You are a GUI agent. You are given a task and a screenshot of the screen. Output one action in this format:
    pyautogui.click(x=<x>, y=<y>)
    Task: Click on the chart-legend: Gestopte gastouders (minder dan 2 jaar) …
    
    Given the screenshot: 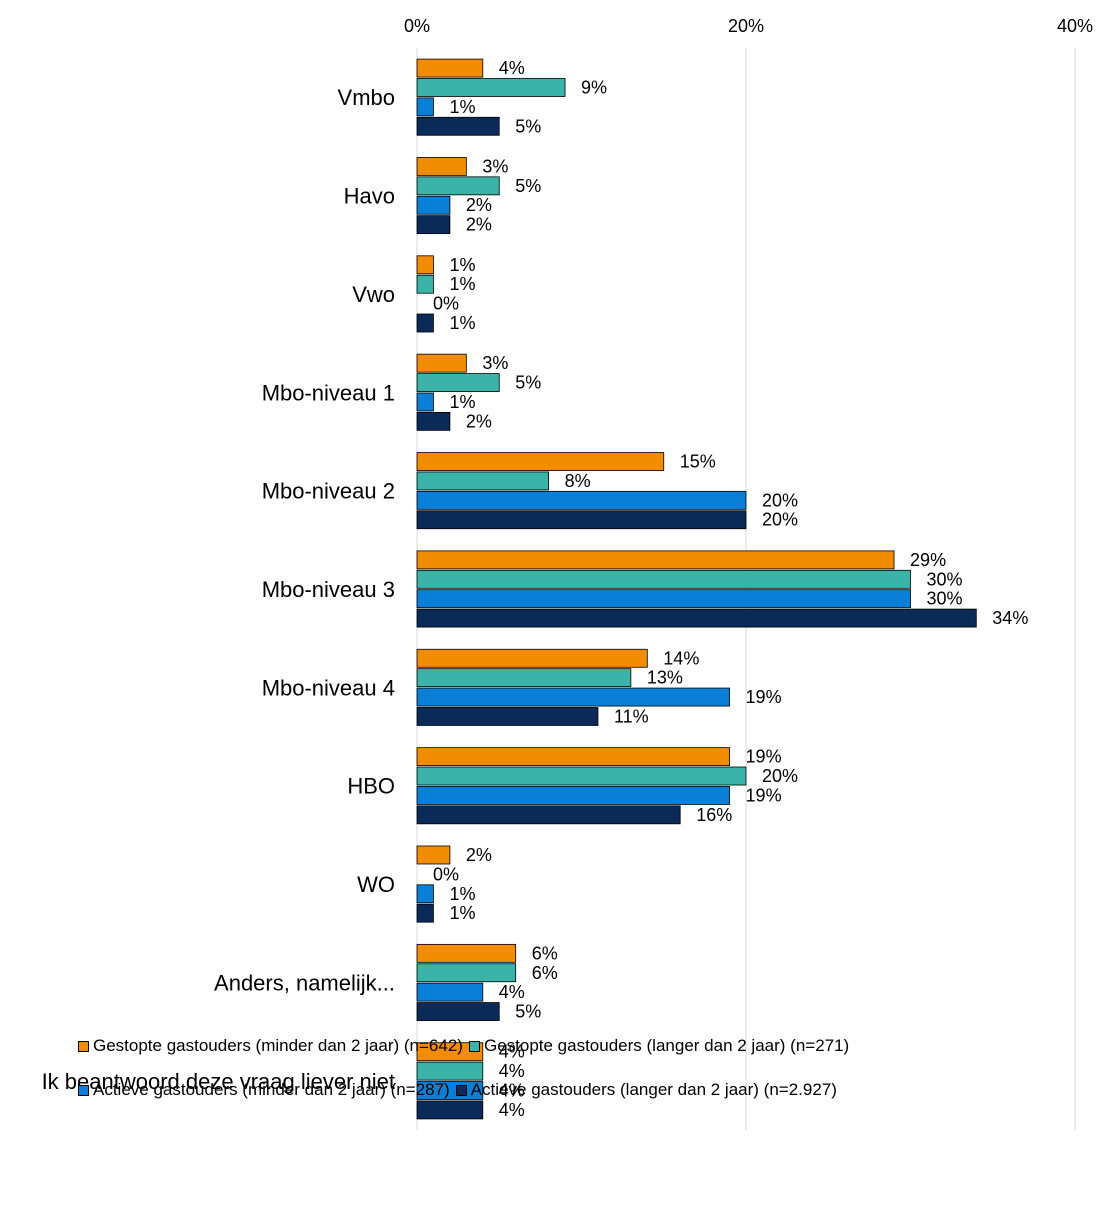 What is the action you would take?
    pyautogui.click(x=550, y=1113)
    